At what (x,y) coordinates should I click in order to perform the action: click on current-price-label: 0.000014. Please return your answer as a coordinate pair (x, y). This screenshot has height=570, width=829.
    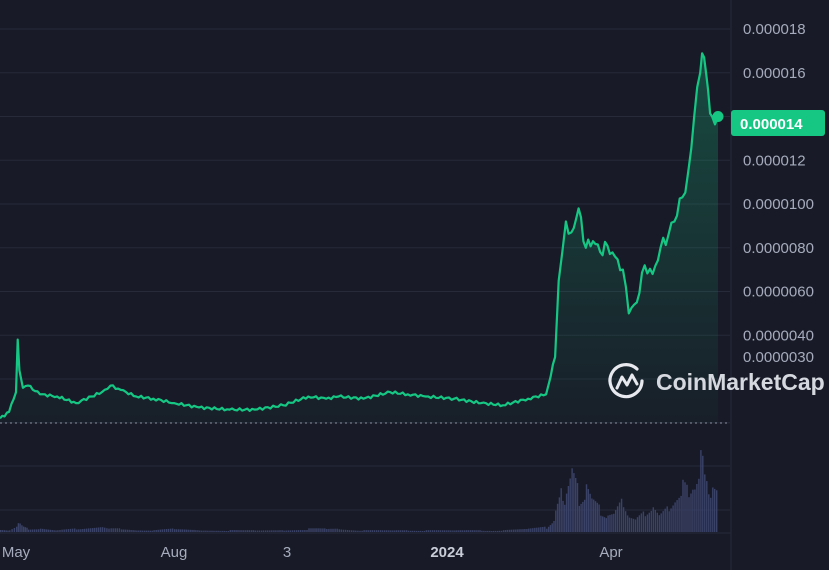
    Looking at the image, I should click on (771, 124).